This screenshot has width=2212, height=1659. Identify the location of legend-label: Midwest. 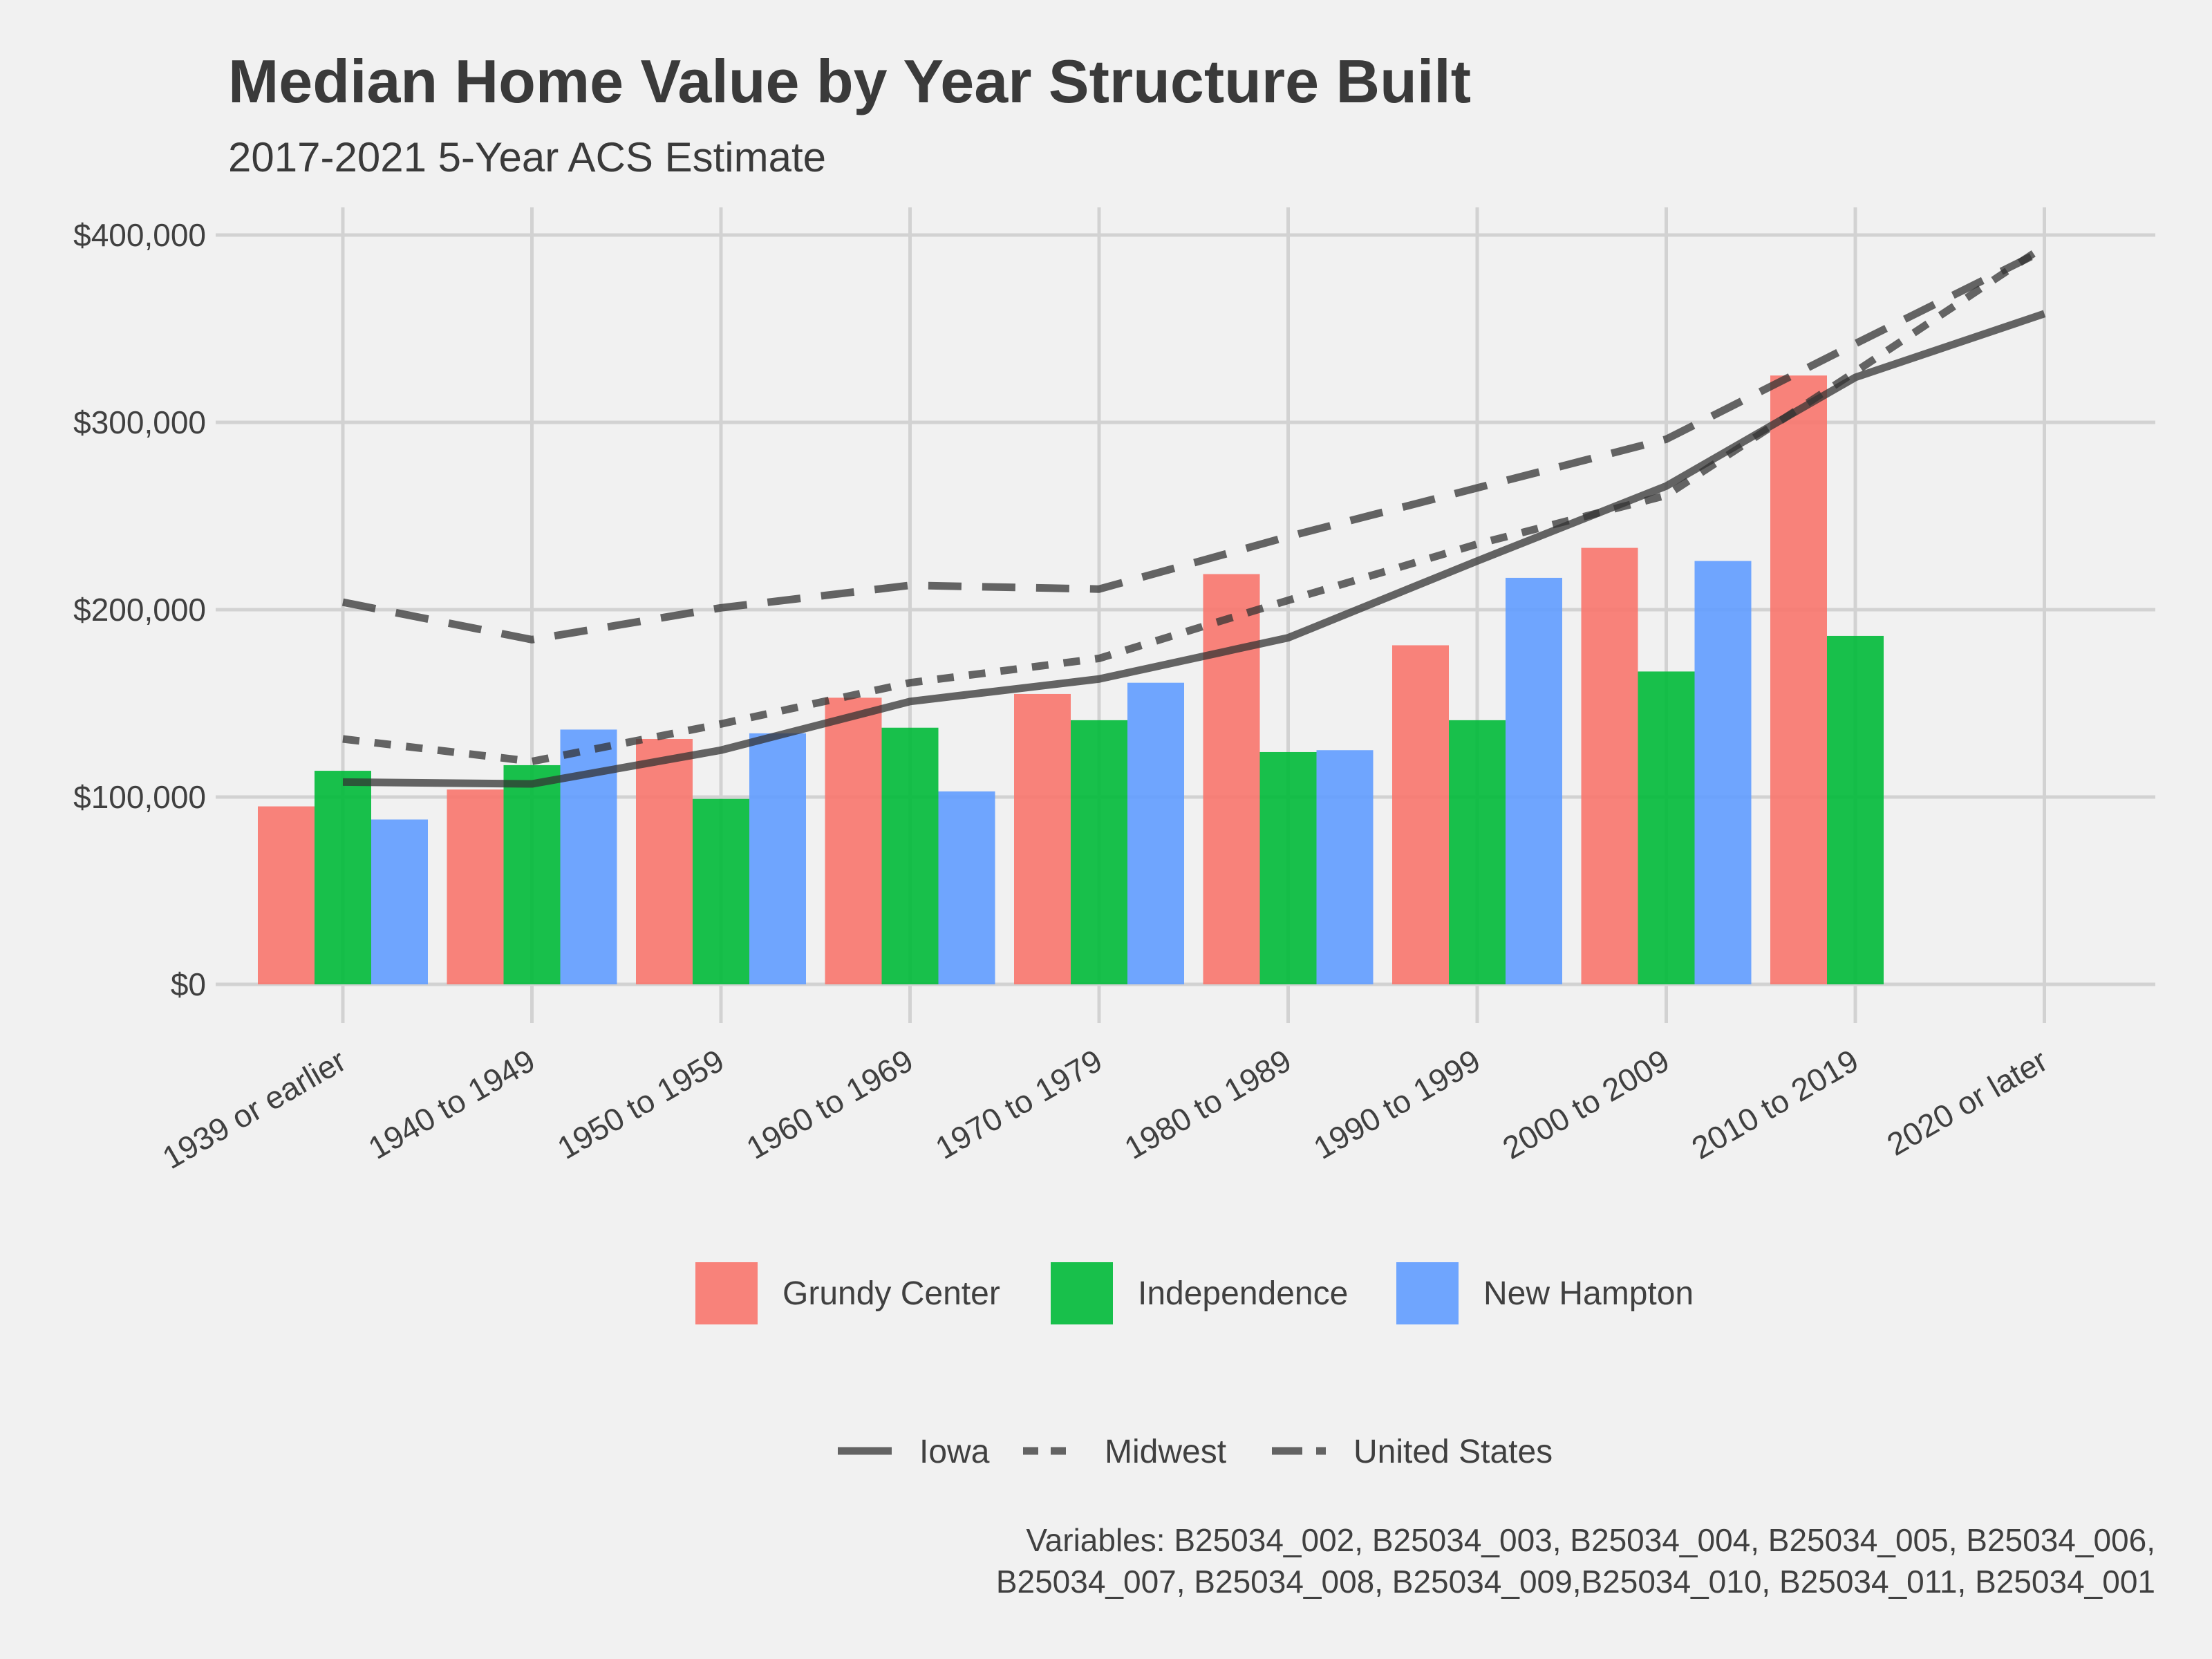
(1166, 1452).